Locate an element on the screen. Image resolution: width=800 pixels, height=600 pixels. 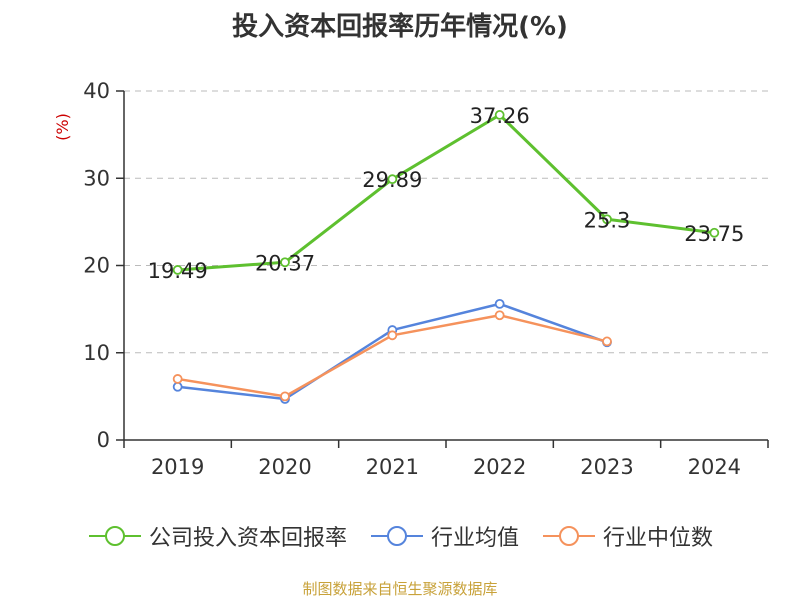
legend-swatch-industry-median is located at coordinates (569, 536).